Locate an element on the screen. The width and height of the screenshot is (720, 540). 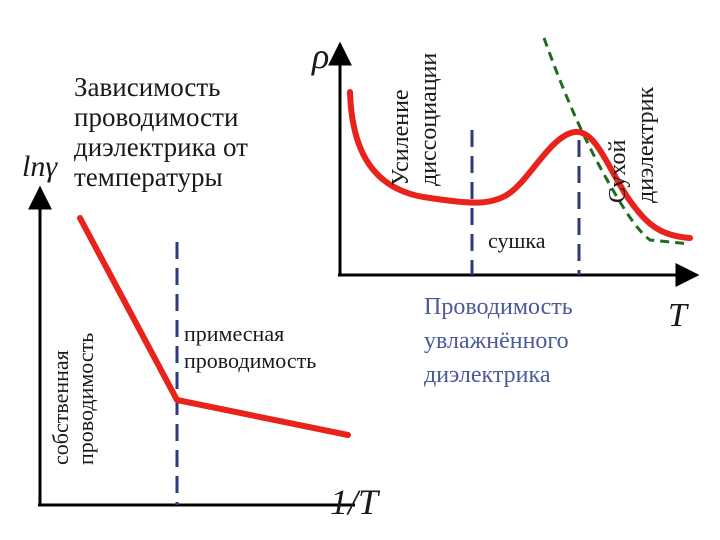
dry-line-2: диэлектрик is located at coordinates (646, 144).